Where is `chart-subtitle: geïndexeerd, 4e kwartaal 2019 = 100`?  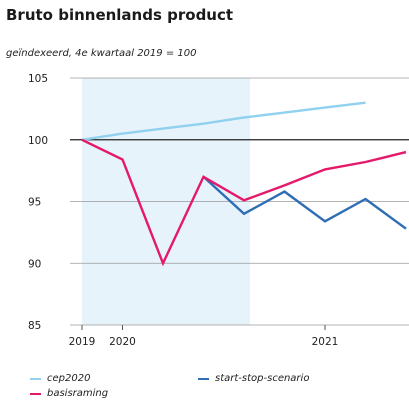
chart-subtitle: geïndexeerd, 4e kwartaal 2019 = 100 is located at coordinates (101, 53).